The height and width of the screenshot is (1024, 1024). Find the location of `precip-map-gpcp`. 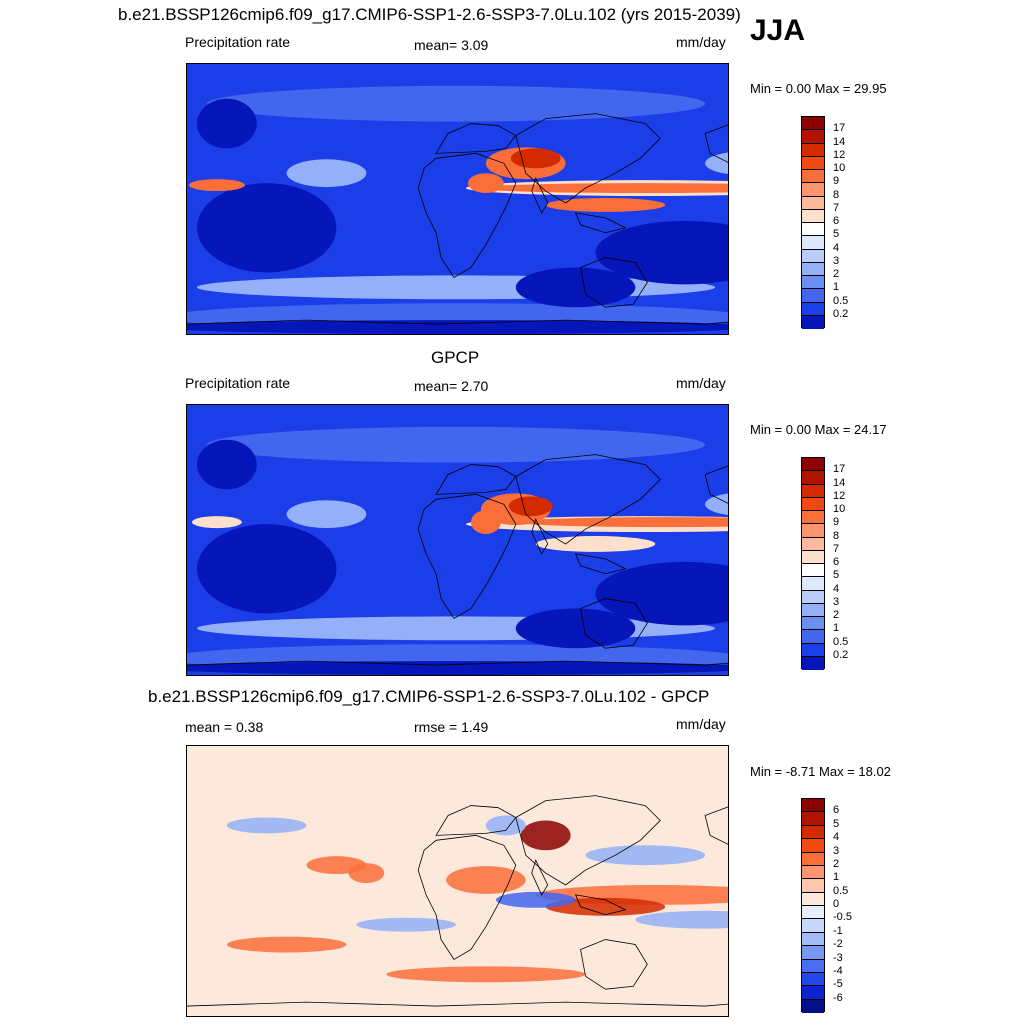

precip-map-gpcp is located at coordinates (457, 540).